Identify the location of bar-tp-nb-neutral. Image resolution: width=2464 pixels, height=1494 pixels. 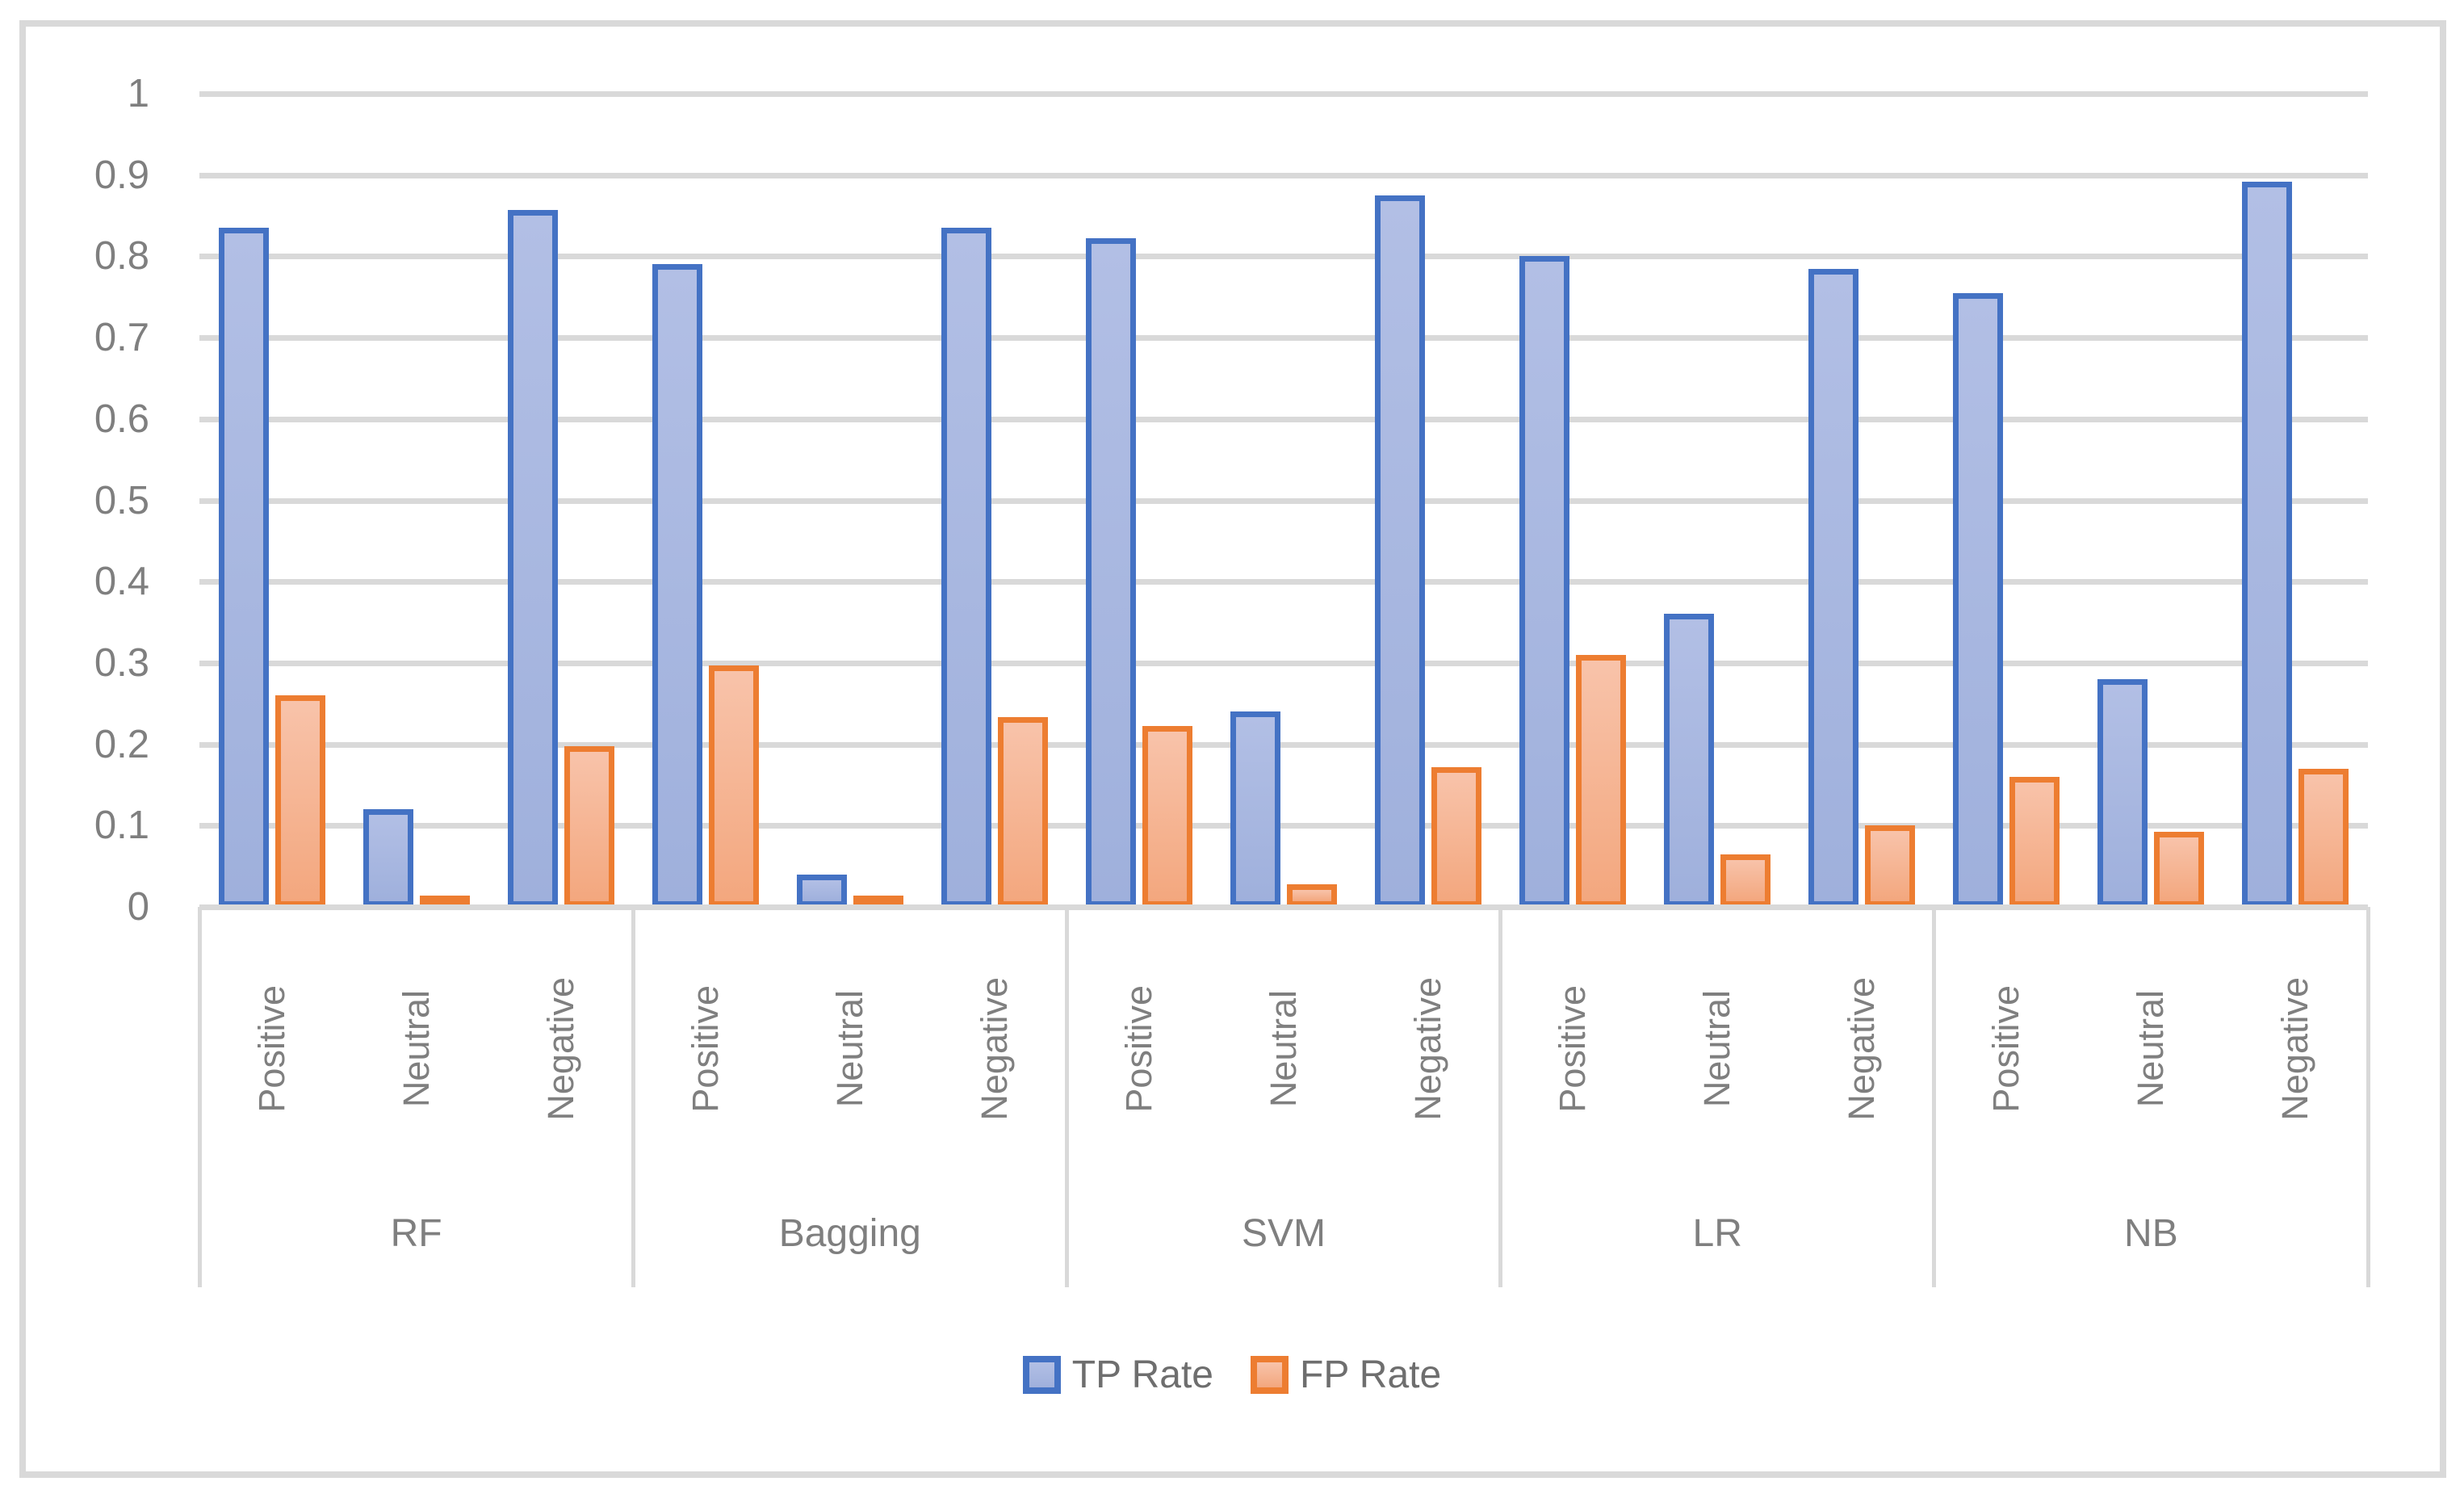
(2122, 793).